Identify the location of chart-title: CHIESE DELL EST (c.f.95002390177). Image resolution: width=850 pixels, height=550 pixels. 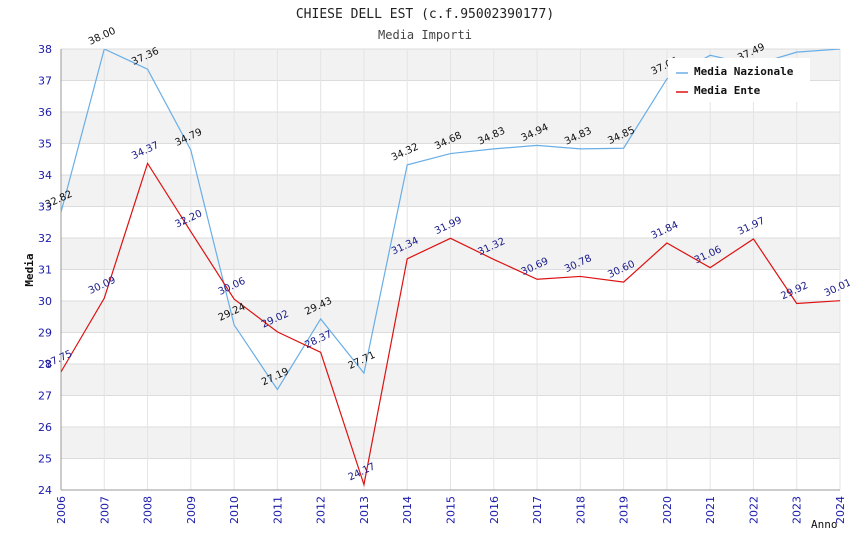
(425, 14).